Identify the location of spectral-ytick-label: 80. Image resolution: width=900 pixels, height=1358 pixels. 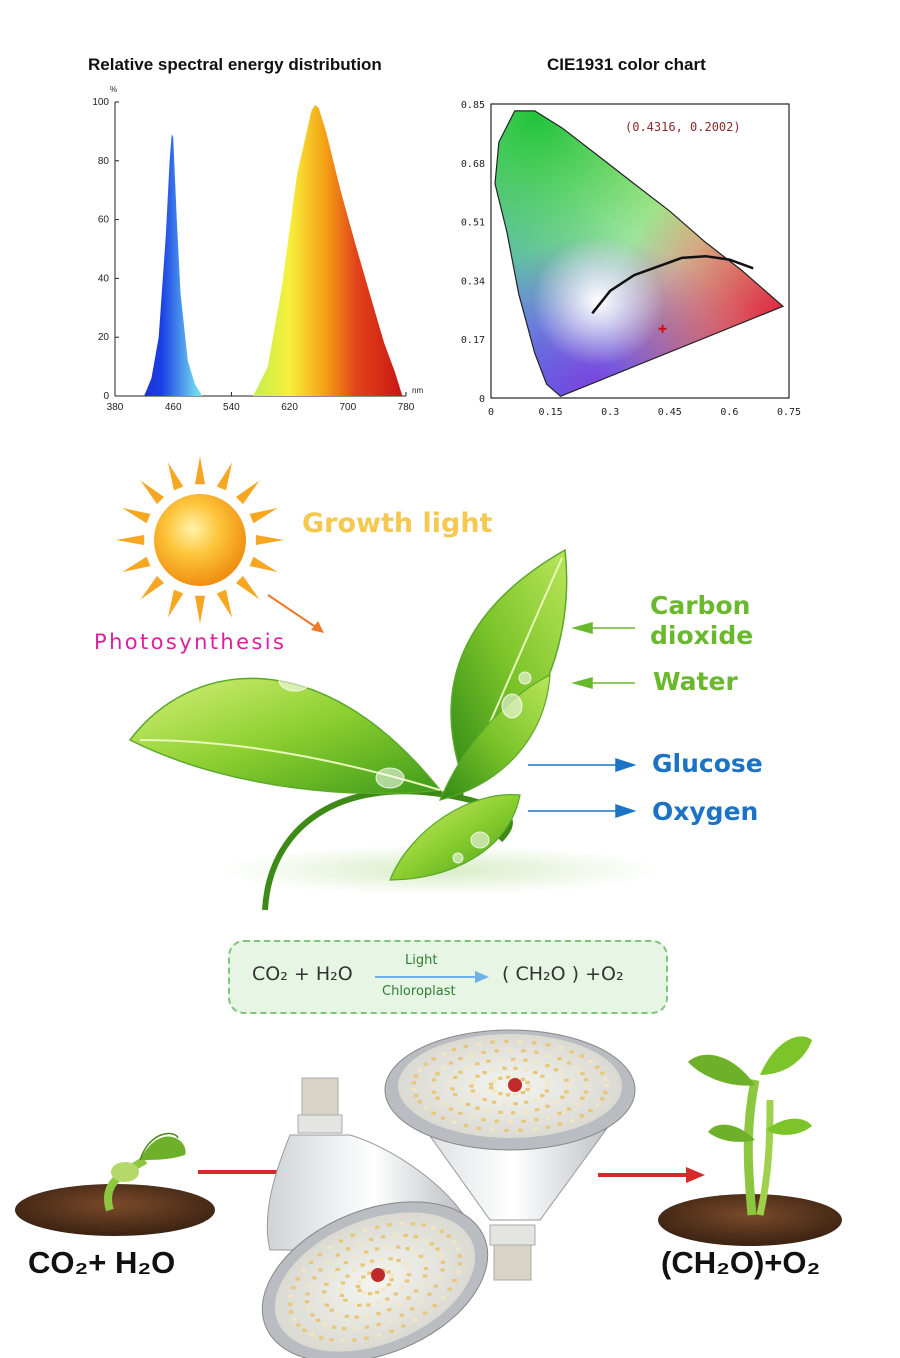
(104, 161).